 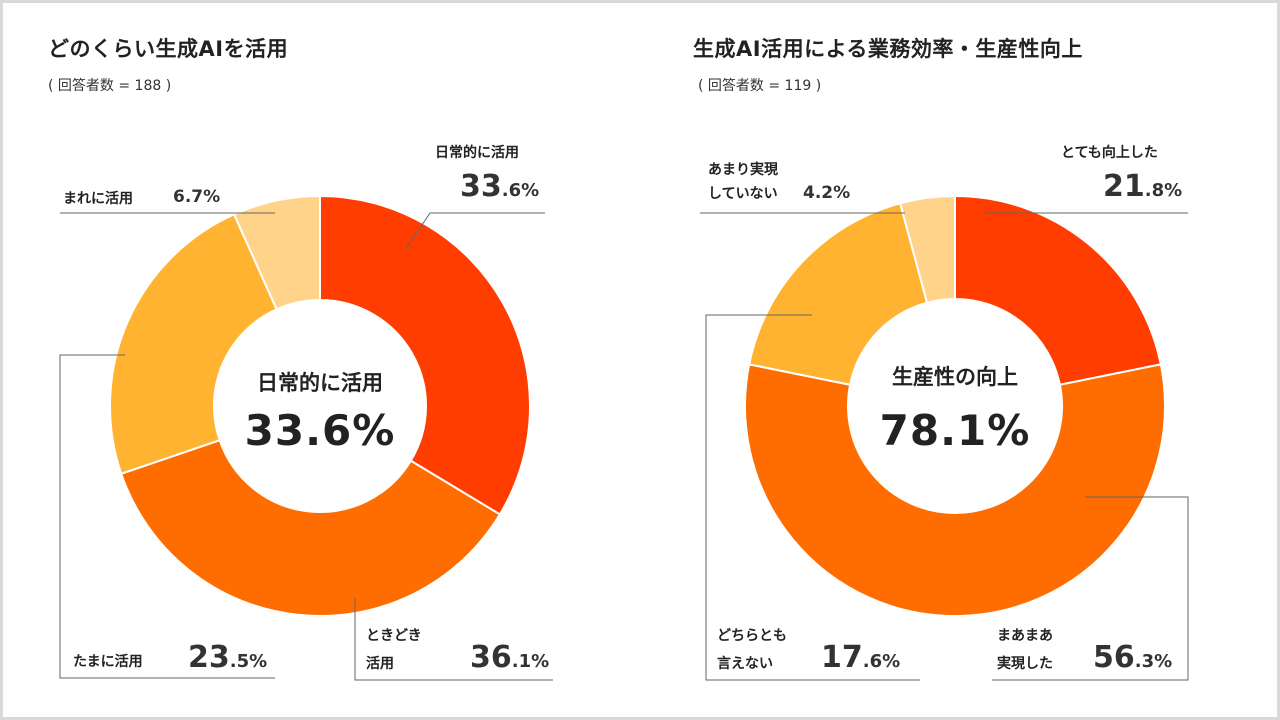 I want to click on label-not-much-2: していない, so click(x=743, y=194).